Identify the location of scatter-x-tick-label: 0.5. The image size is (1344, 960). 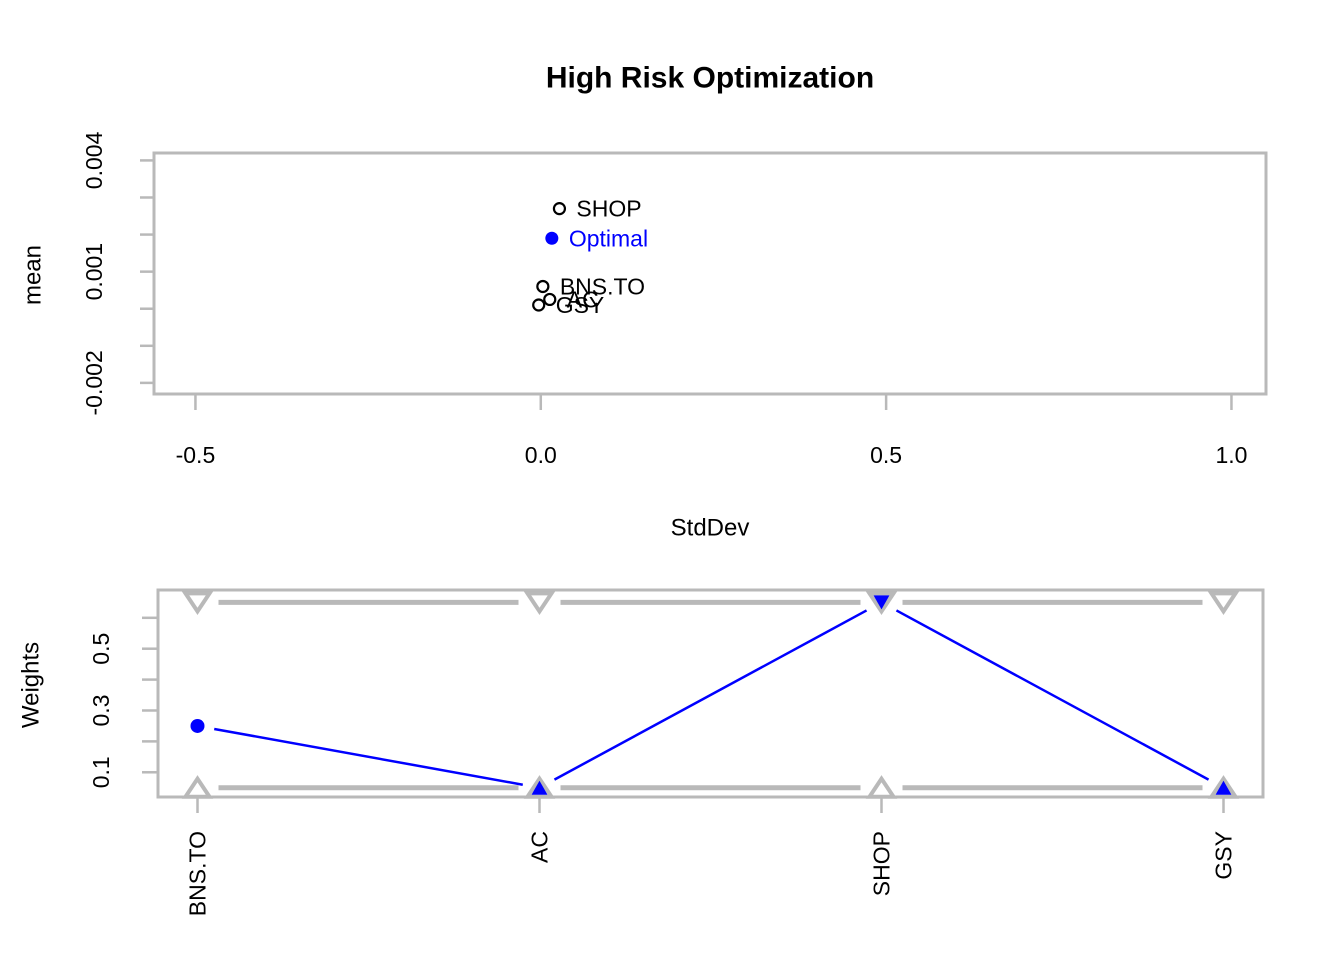
(886, 455).